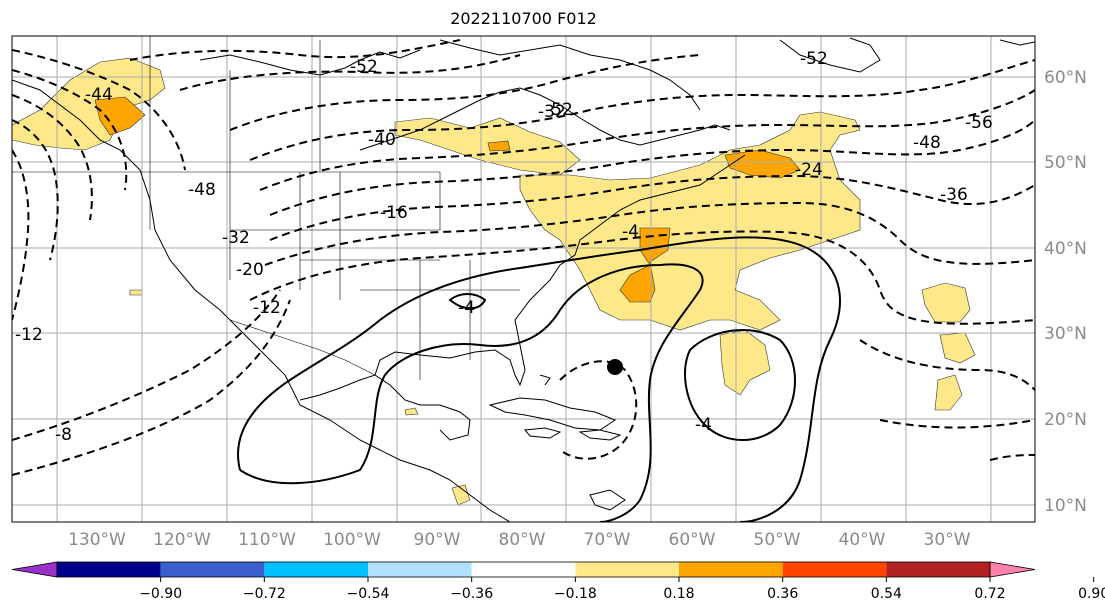 This screenshot has height=615, width=1105. Describe the element at coordinates (607, 540) in the screenshot. I see `lon-label: 70°W` at that location.